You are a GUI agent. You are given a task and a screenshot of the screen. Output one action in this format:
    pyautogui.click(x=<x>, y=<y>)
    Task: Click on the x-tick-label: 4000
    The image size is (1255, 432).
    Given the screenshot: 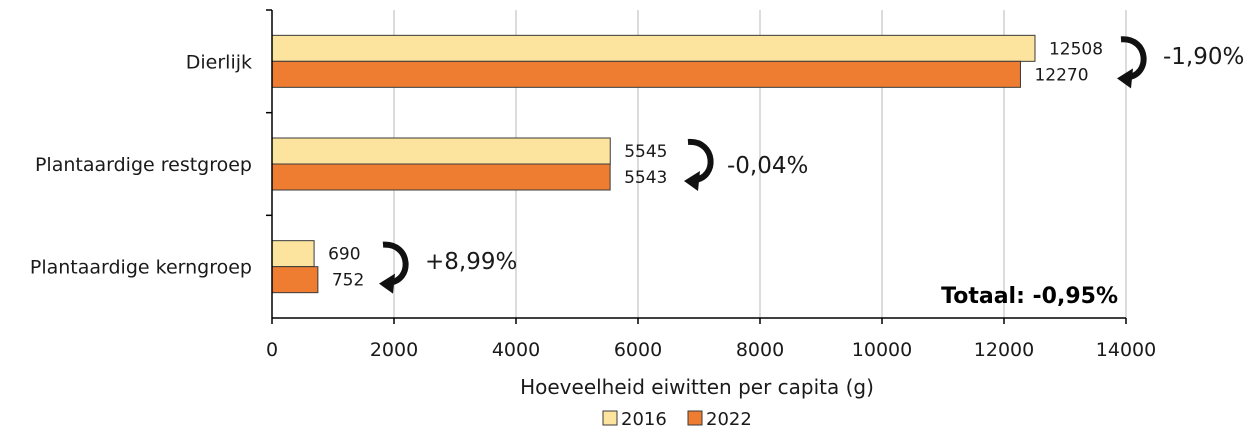 What is the action you would take?
    pyautogui.click(x=516, y=350)
    